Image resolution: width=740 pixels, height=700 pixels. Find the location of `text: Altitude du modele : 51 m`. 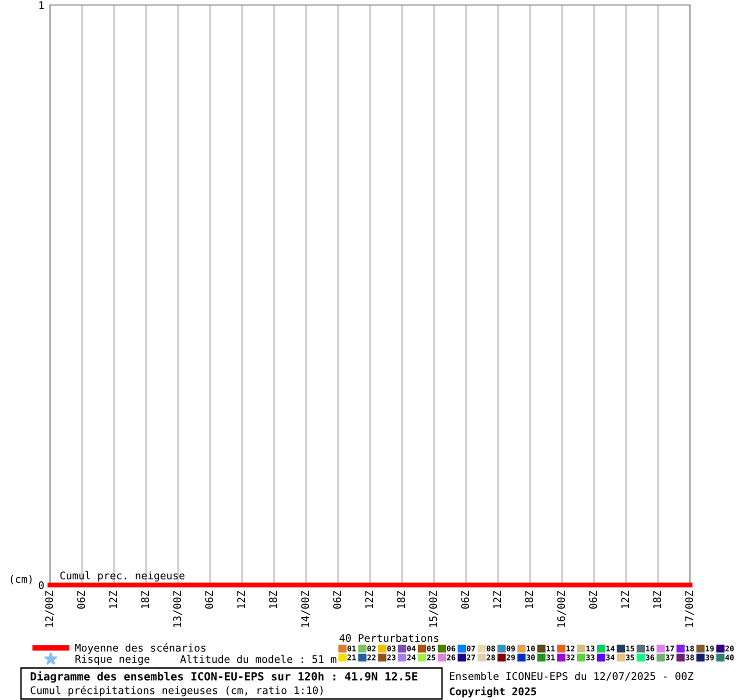

text: Altitude du modele : 51 m is located at coordinates (258, 659).